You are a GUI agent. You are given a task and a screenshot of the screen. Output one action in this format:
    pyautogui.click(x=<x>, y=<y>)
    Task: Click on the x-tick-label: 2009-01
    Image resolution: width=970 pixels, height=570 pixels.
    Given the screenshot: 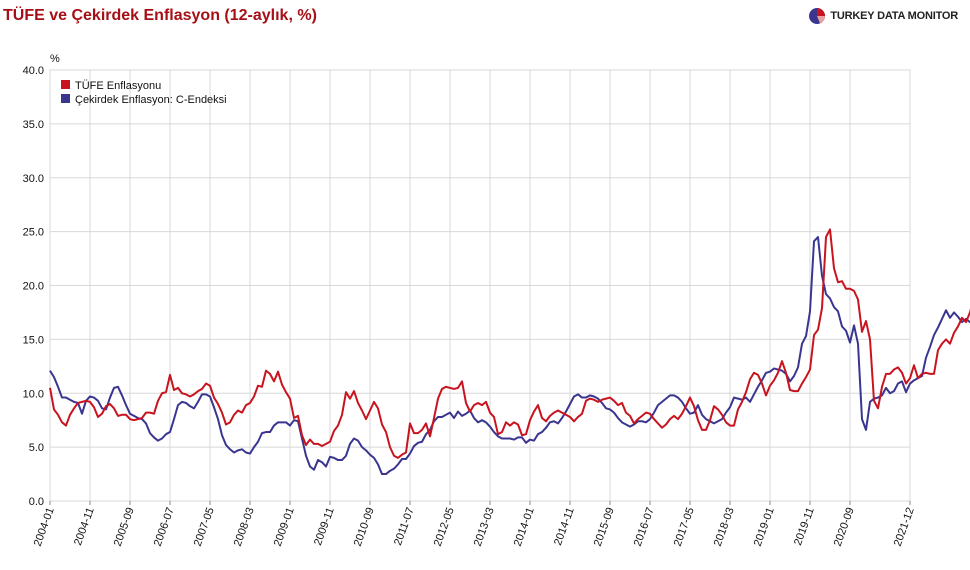 What is the action you would take?
    pyautogui.click(x=284, y=527)
    